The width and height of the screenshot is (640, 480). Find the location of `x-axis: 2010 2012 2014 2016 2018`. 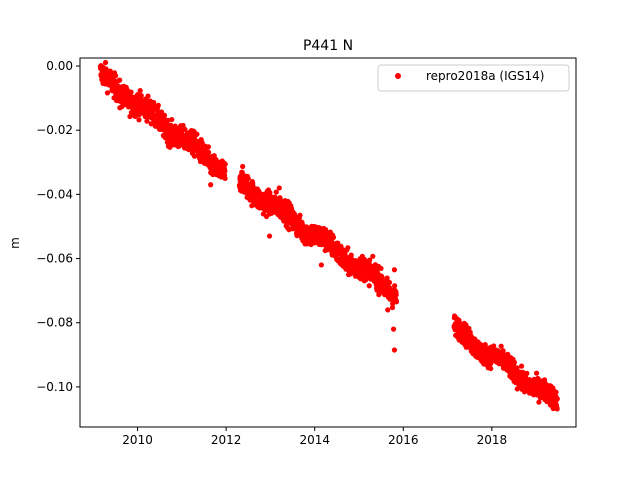

x-axis: 2010 2012 2014 2016 2018 is located at coordinates (314, 437).